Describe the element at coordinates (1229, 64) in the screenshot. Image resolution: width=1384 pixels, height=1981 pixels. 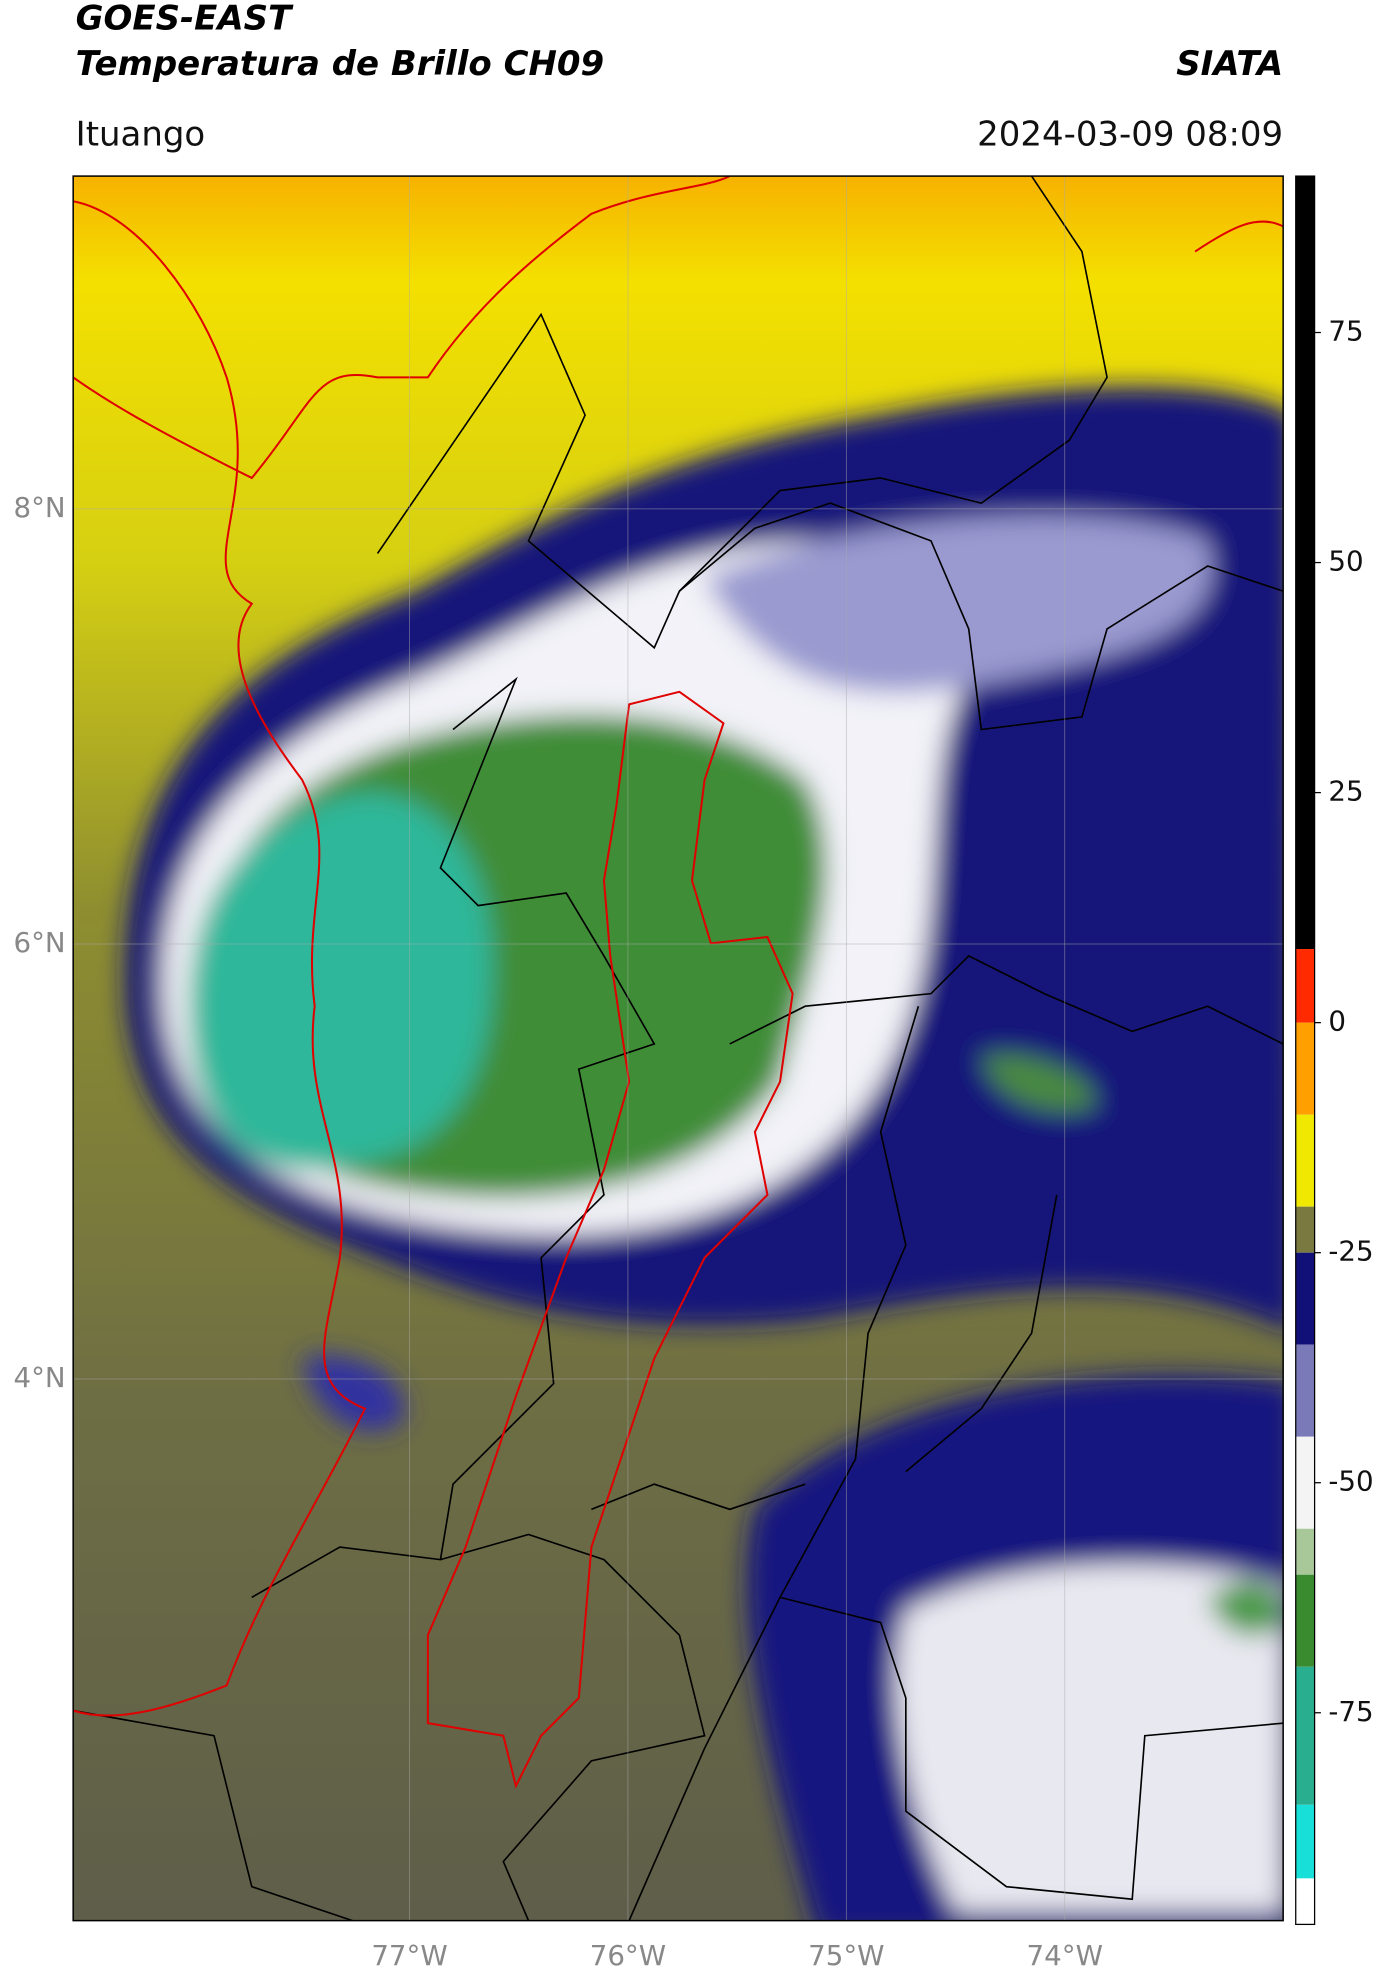
I see `brand: SIATA` at that location.